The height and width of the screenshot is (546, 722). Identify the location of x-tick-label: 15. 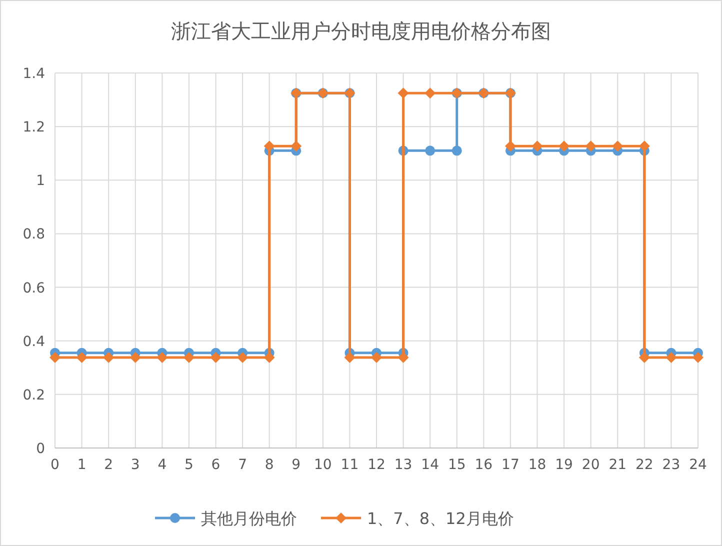
(457, 465).